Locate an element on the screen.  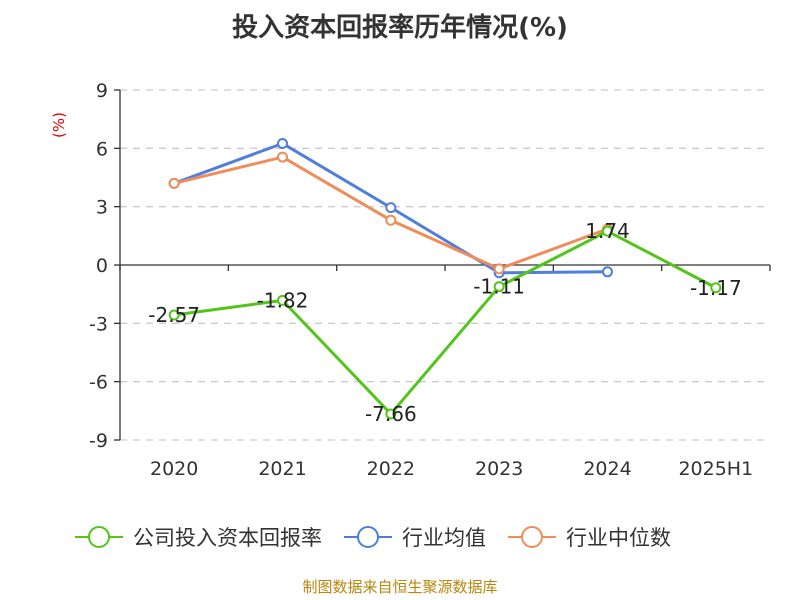
legend-label: 公司投入资本回报率 is located at coordinates (227, 538).